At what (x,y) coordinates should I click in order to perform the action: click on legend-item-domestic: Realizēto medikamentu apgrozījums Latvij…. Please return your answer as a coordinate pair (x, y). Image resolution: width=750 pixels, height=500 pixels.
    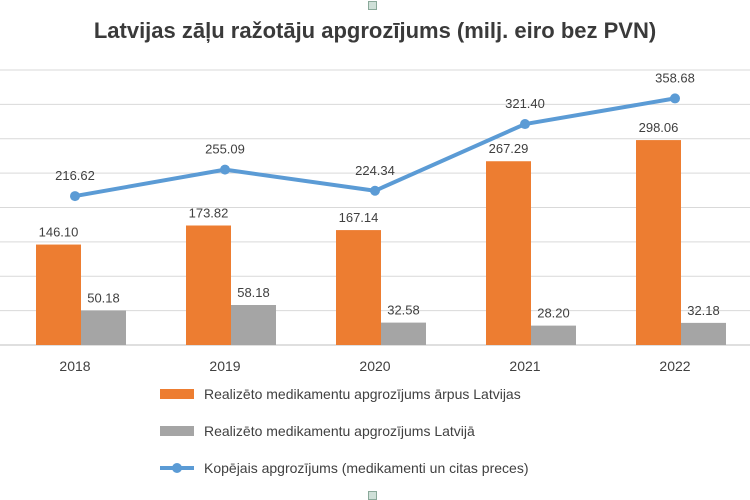
    Looking at the image, I should click on (317, 431).